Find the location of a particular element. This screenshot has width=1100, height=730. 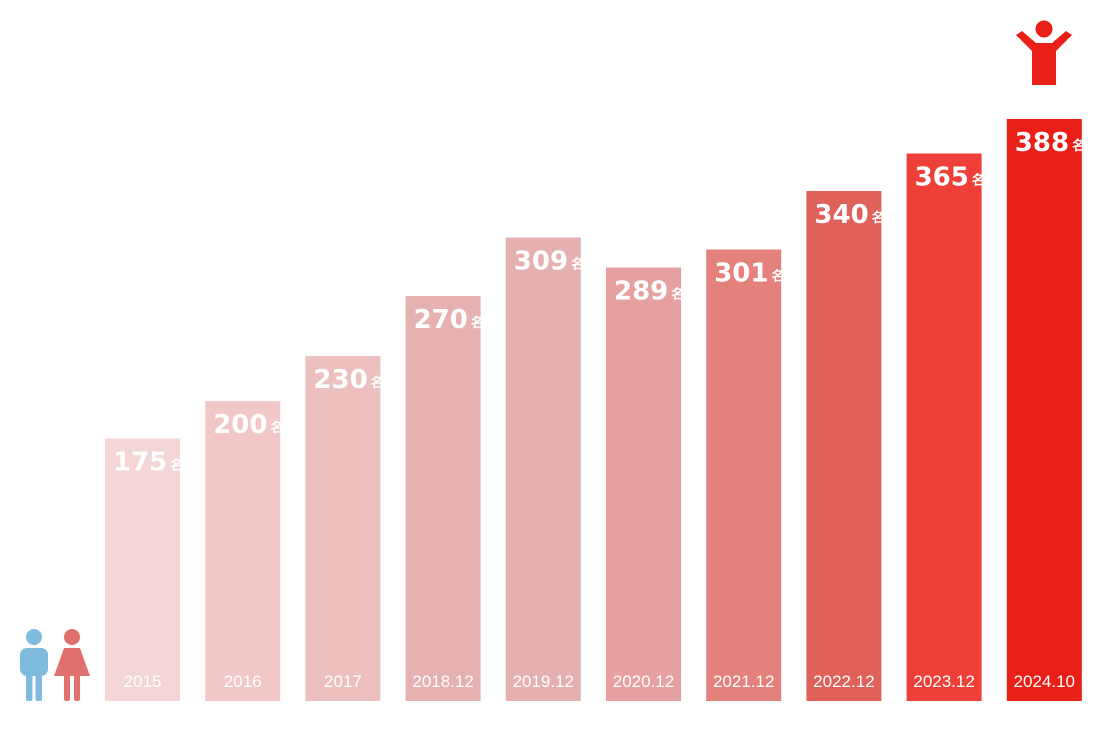

category-label: 2015 is located at coordinates (143, 681).